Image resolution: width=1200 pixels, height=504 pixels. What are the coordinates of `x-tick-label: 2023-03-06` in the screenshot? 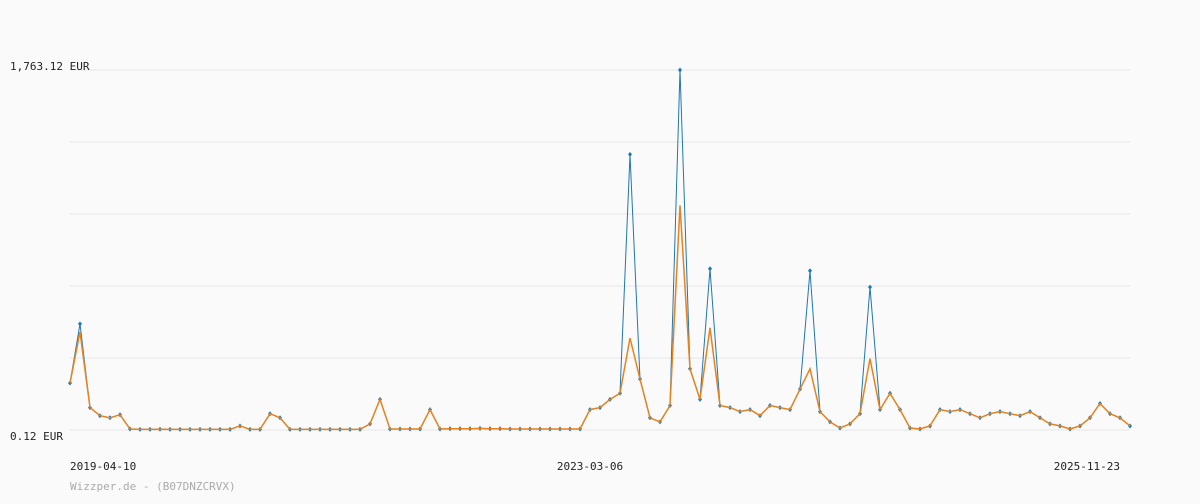 It's located at (590, 466).